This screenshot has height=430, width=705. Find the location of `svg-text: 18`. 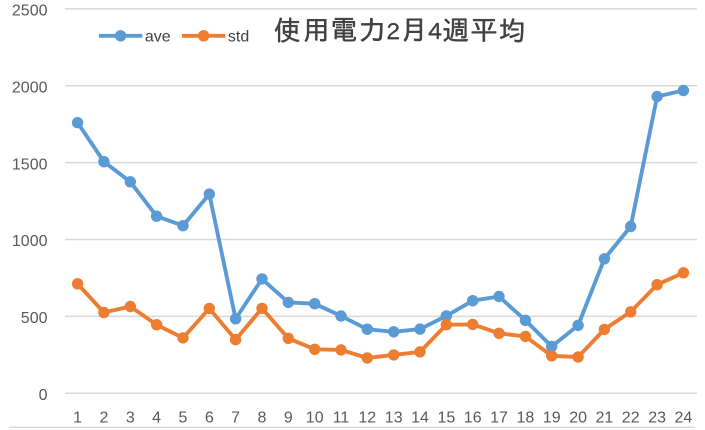

svg-text: 18 is located at coordinates (526, 418).